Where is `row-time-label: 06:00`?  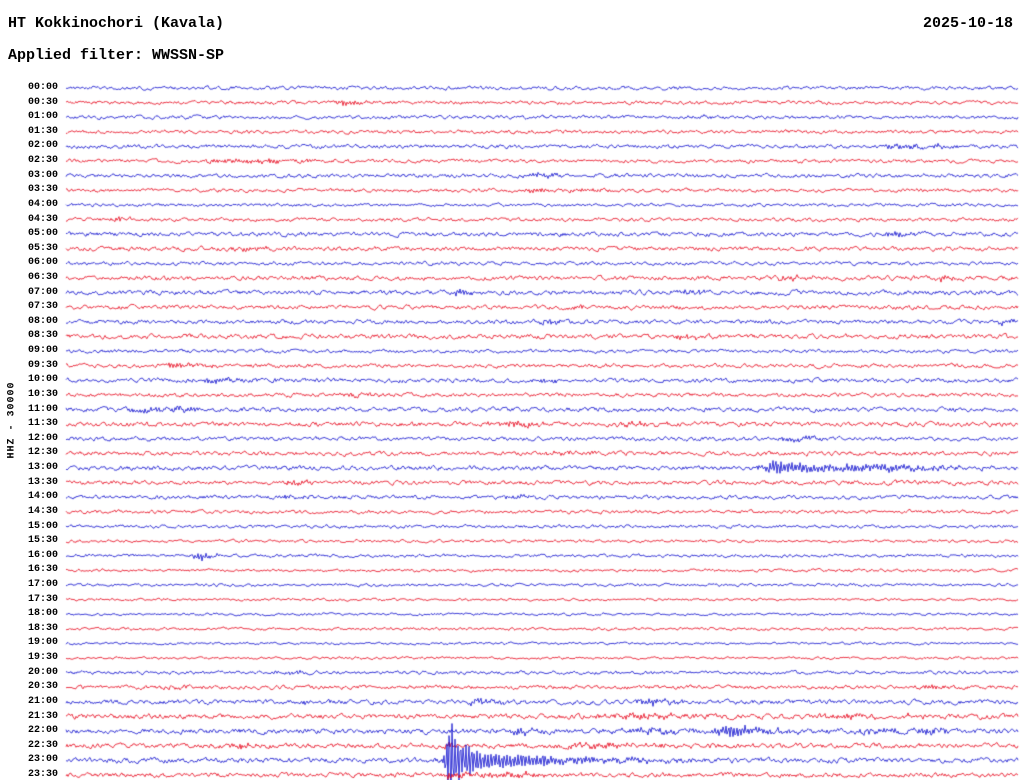 row-time-label: 06:00 is located at coordinates (42, 263).